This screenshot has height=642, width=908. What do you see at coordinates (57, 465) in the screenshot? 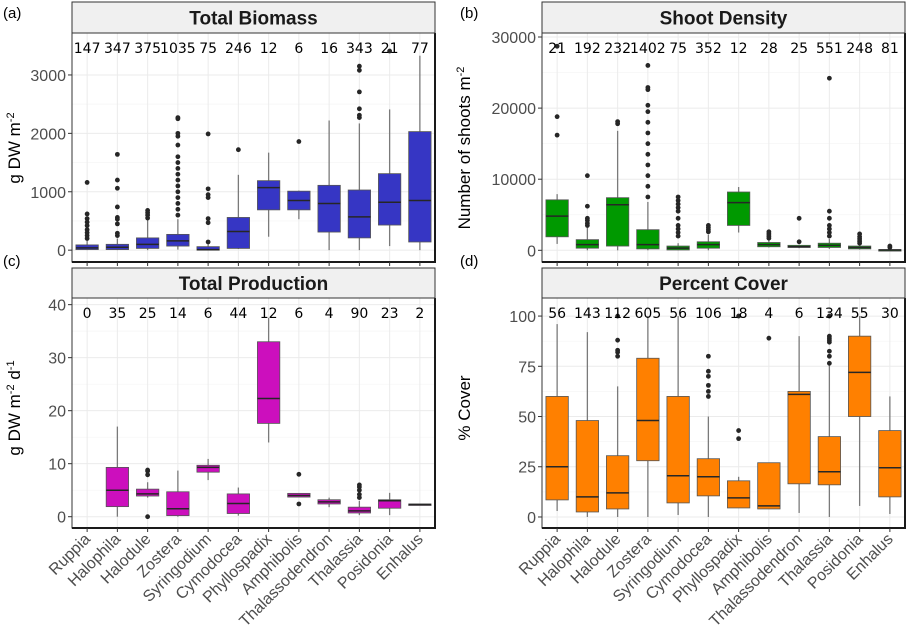
I see `y-tick-label: 10` at bounding box center [57, 465].